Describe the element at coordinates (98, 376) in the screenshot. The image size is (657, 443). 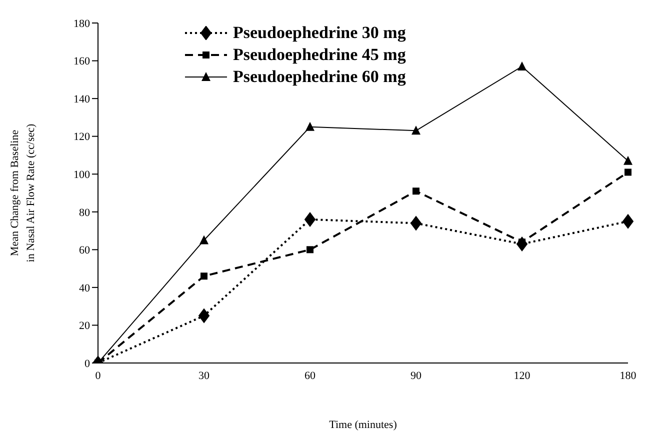
I see `x-tick-label: 0` at that location.